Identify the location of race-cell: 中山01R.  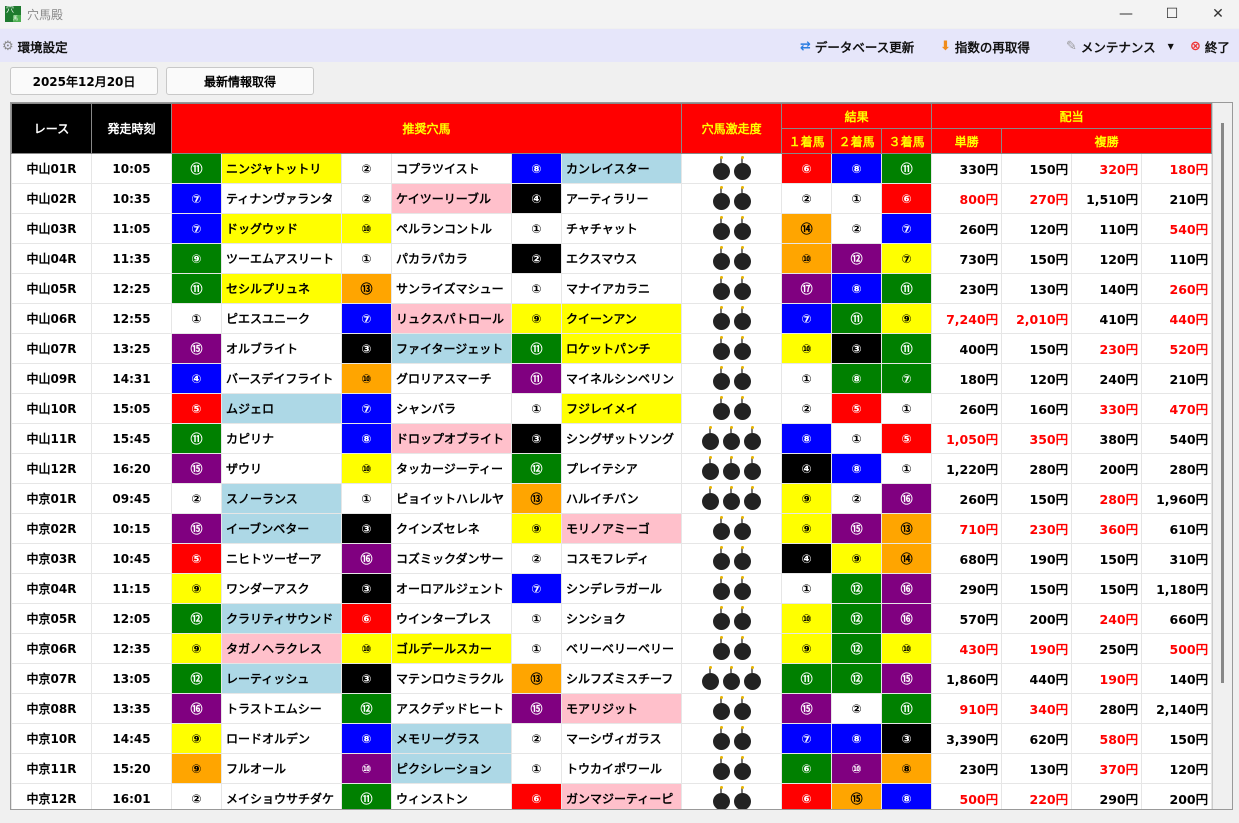
(51, 168).